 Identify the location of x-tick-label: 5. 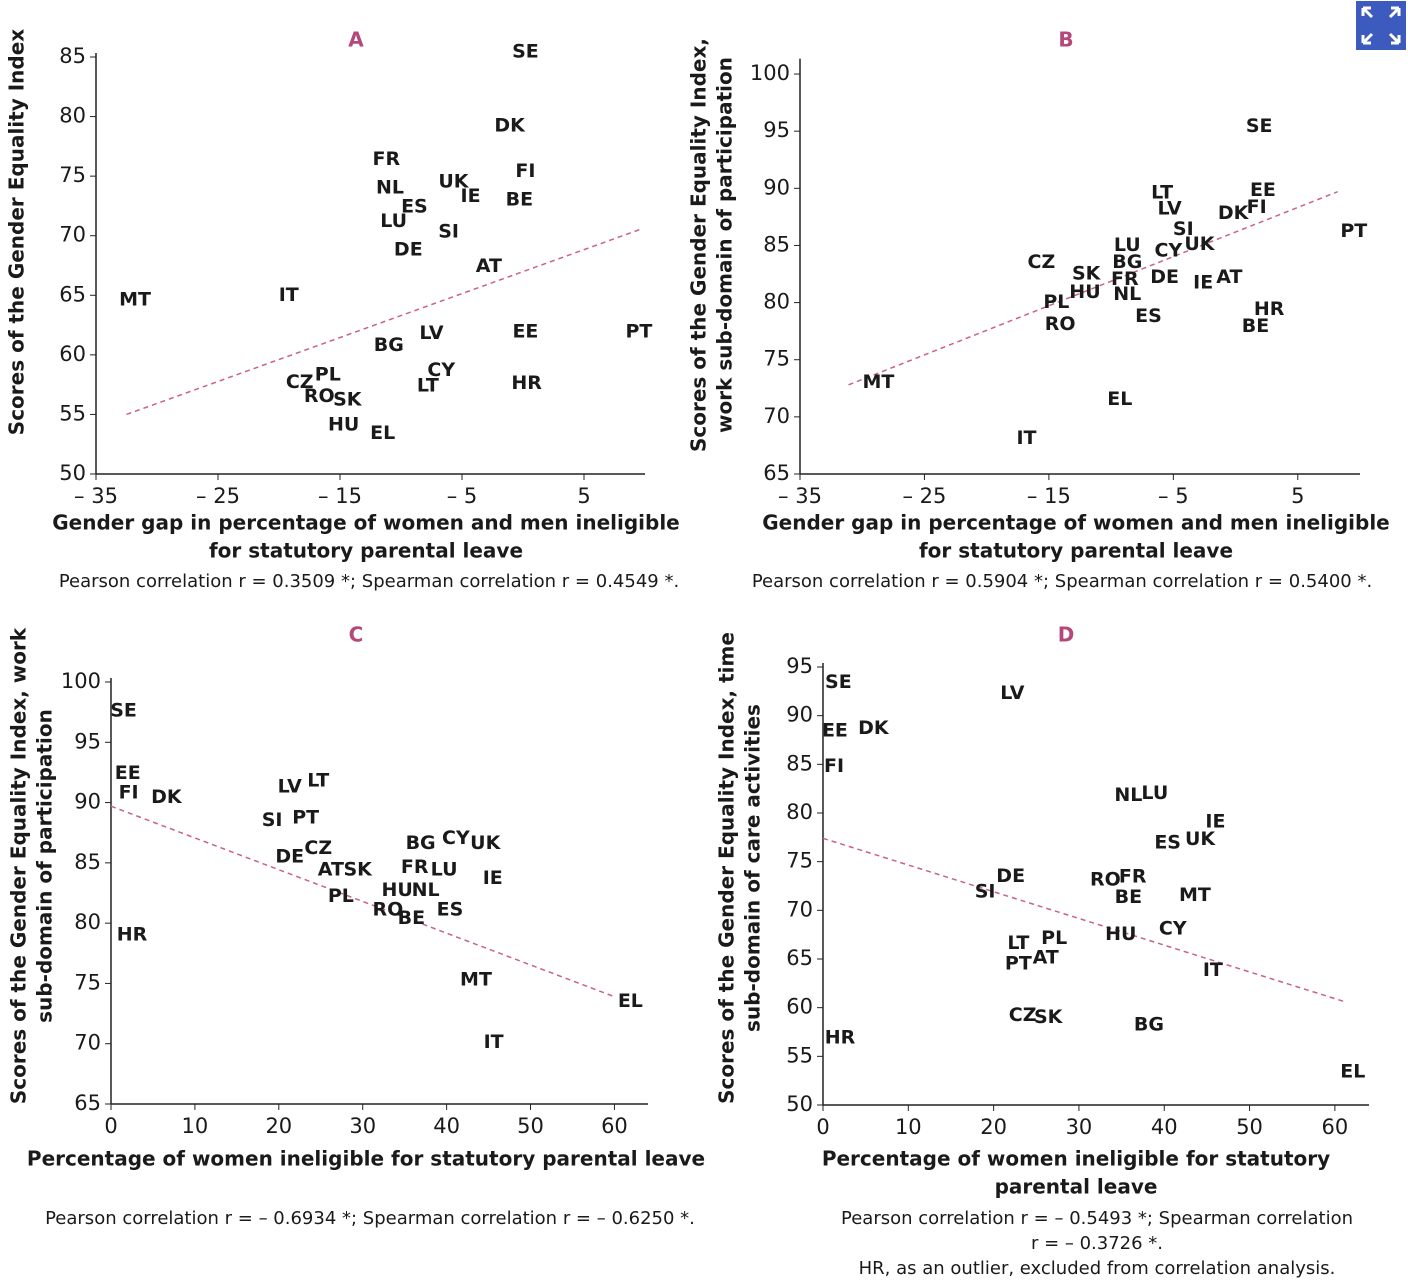
(1297, 496).